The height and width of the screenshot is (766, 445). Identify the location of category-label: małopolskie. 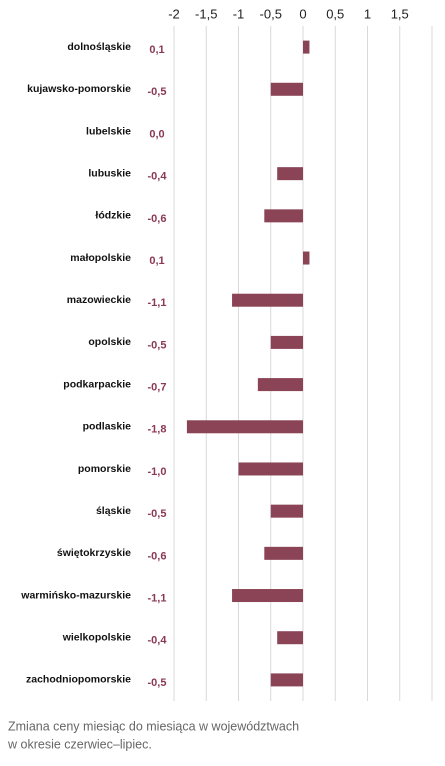
(100, 258).